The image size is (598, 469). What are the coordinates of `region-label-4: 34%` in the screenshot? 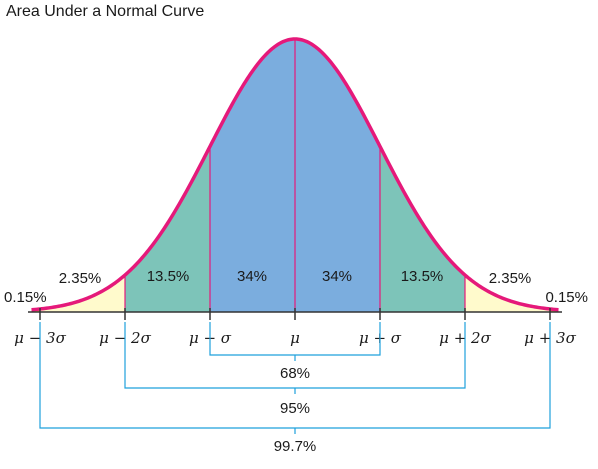 It's located at (337, 276).